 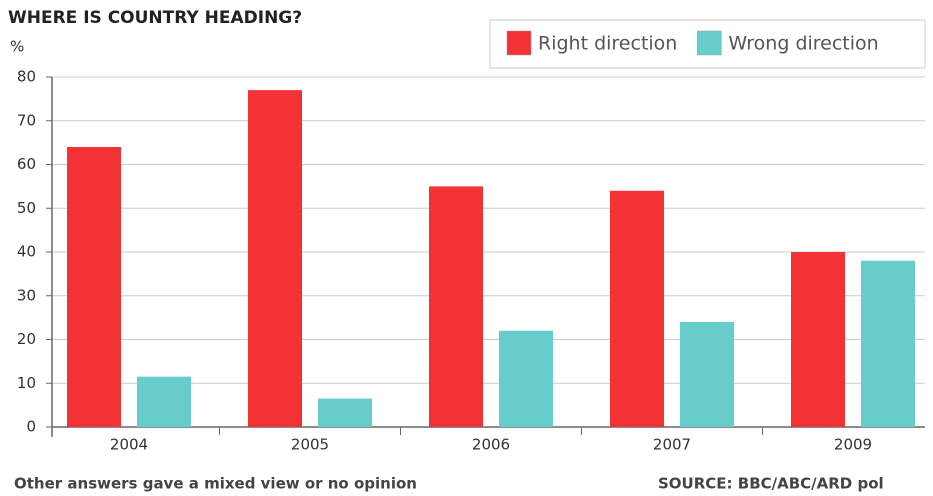 I want to click on y-tick-label: 0, so click(x=31, y=427).